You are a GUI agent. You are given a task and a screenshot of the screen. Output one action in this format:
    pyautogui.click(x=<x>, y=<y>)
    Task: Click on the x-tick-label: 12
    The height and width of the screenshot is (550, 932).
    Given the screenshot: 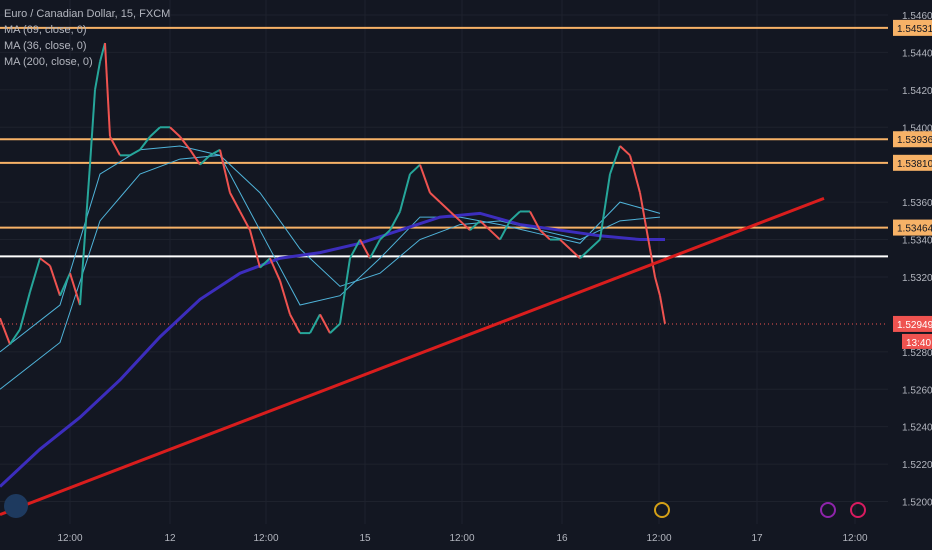 What is the action you would take?
    pyautogui.click(x=170, y=538)
    